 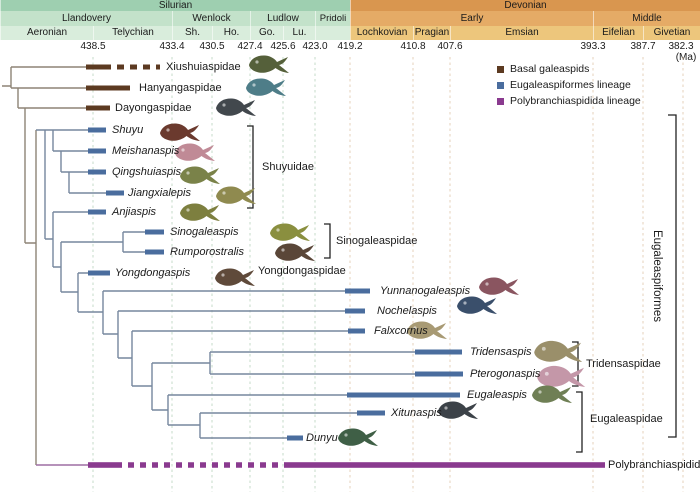 I want to click on epoch-early-devonian: Early, so click(x=471, y=18).